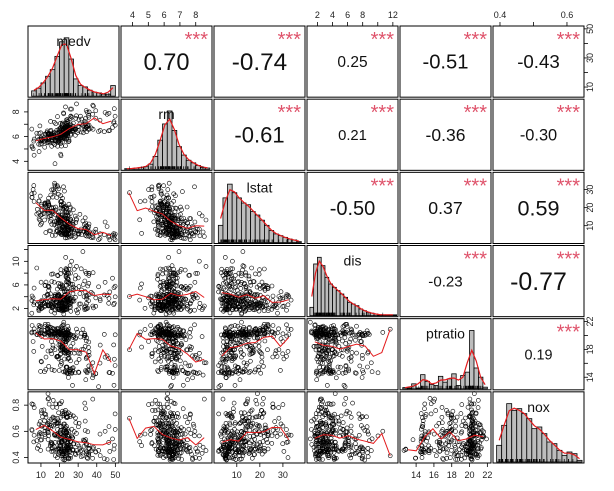  What do you see at coordinates (168, 283) in the screenshot?
I see `scatter-dis-vs-rm` at bounding box center [168, 283].